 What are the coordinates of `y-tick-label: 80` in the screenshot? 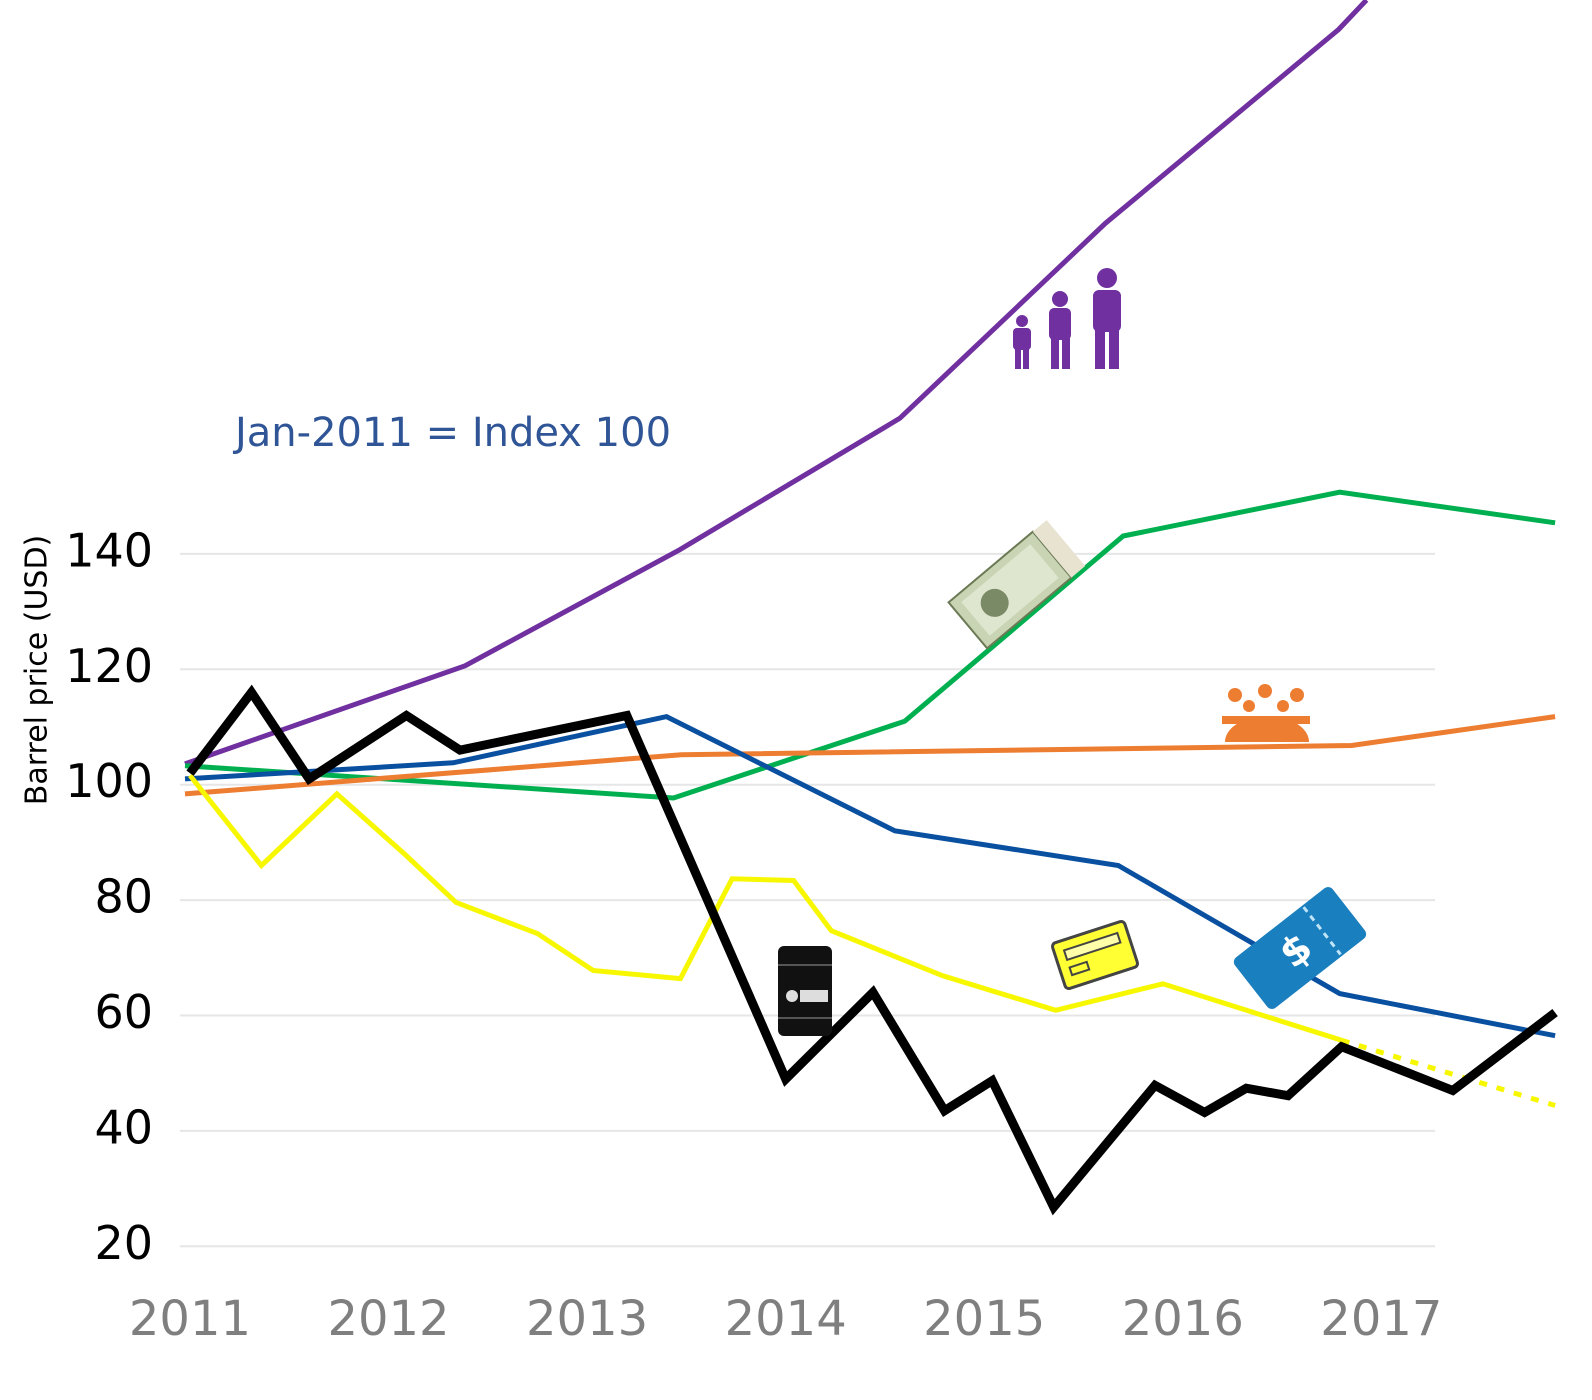 It's located at (123, 897).